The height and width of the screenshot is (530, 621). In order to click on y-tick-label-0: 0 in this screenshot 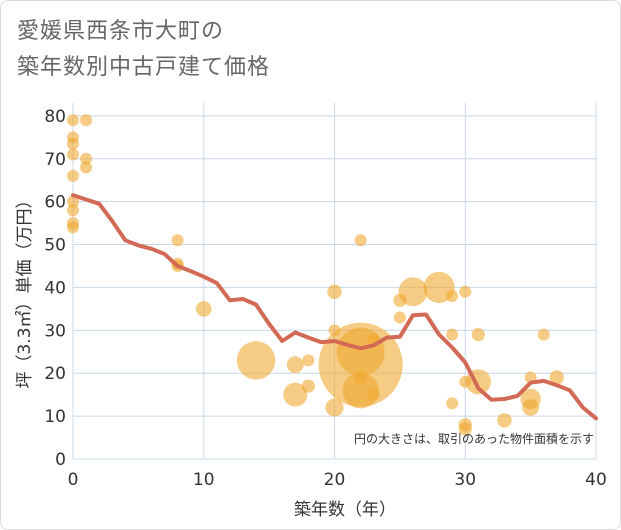, I will do `click(60, 460)`.